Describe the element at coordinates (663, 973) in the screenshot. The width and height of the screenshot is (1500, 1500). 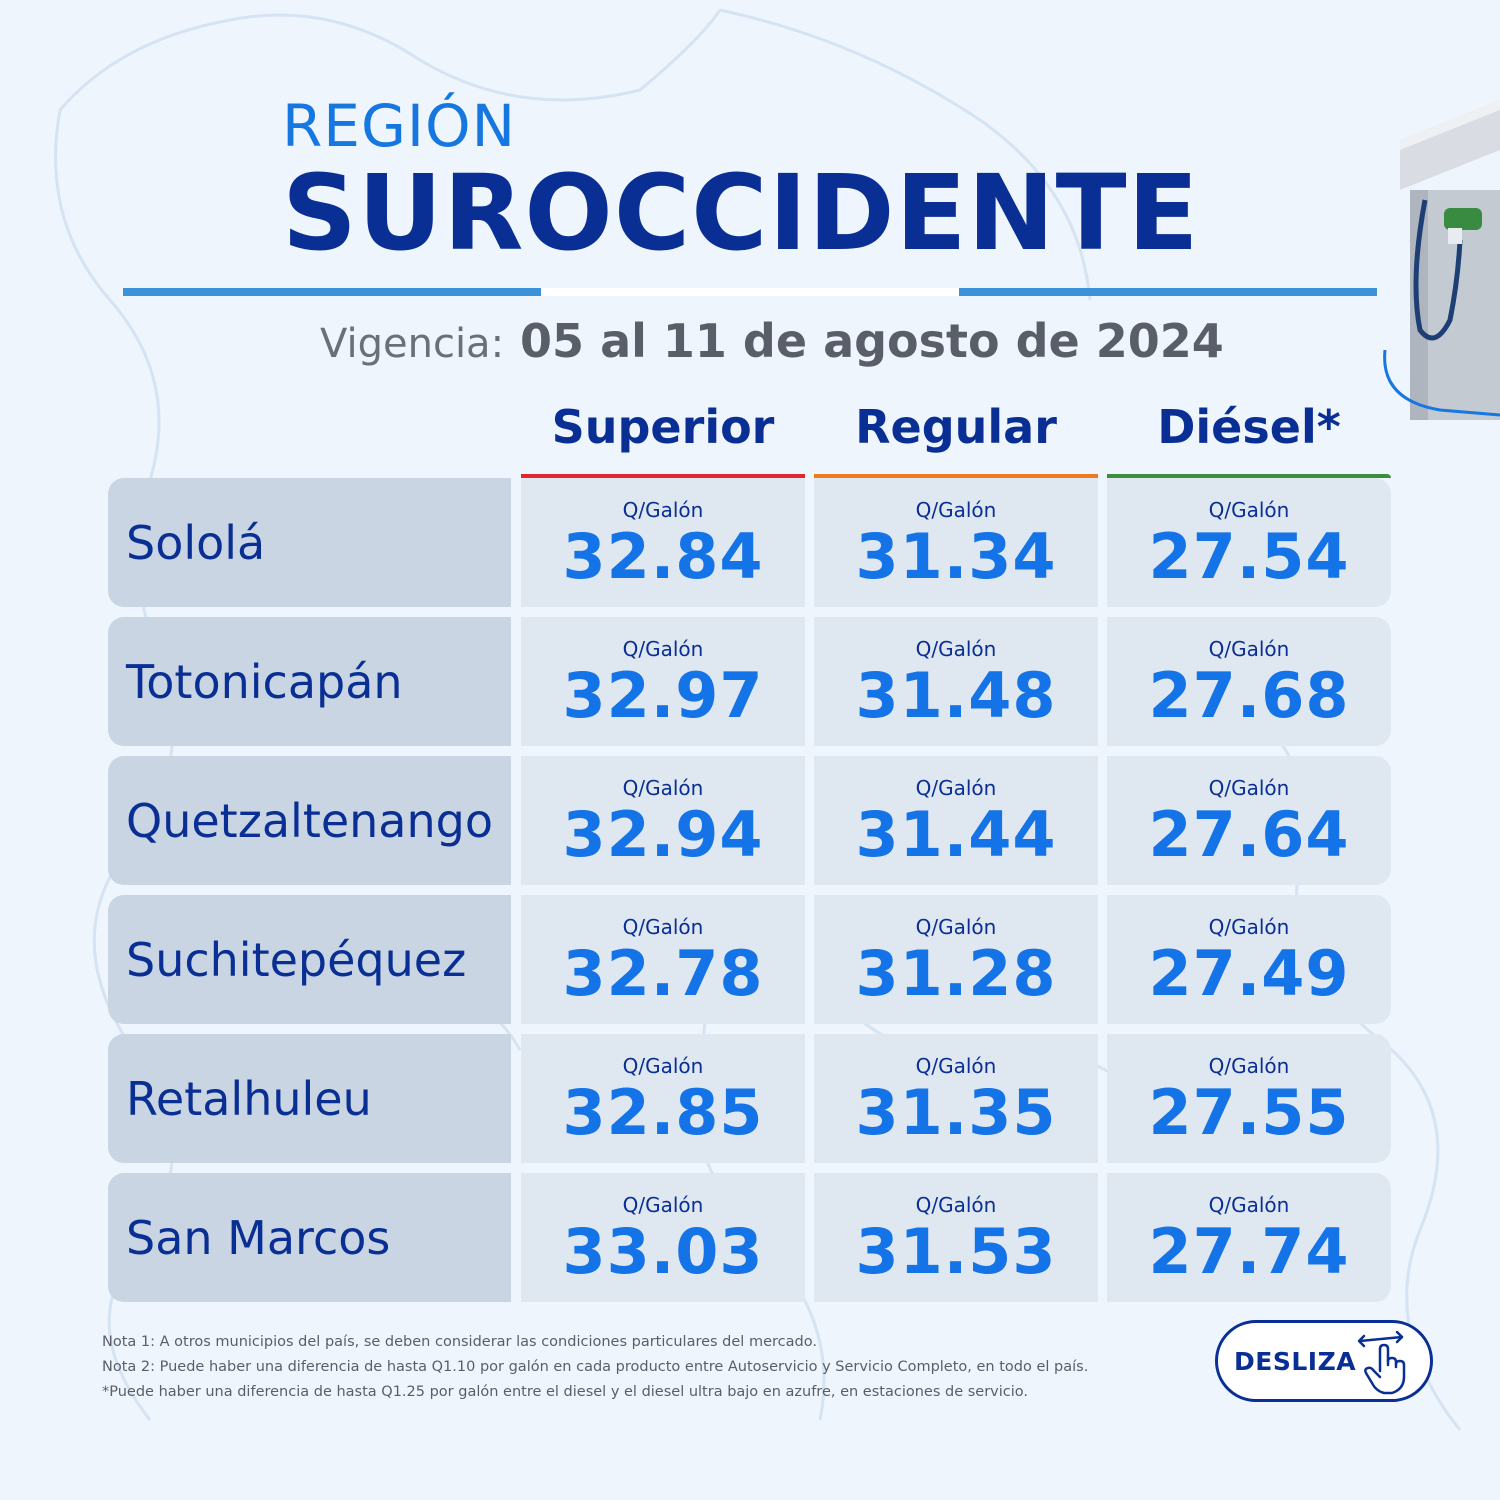
I see `price-value: 32.78` at that location.